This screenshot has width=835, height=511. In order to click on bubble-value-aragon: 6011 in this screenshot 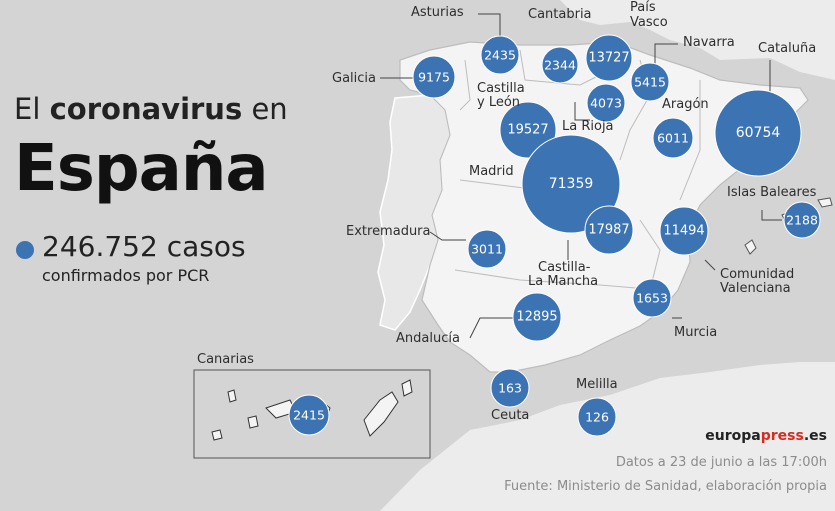, I will do `click(673, 138)`.